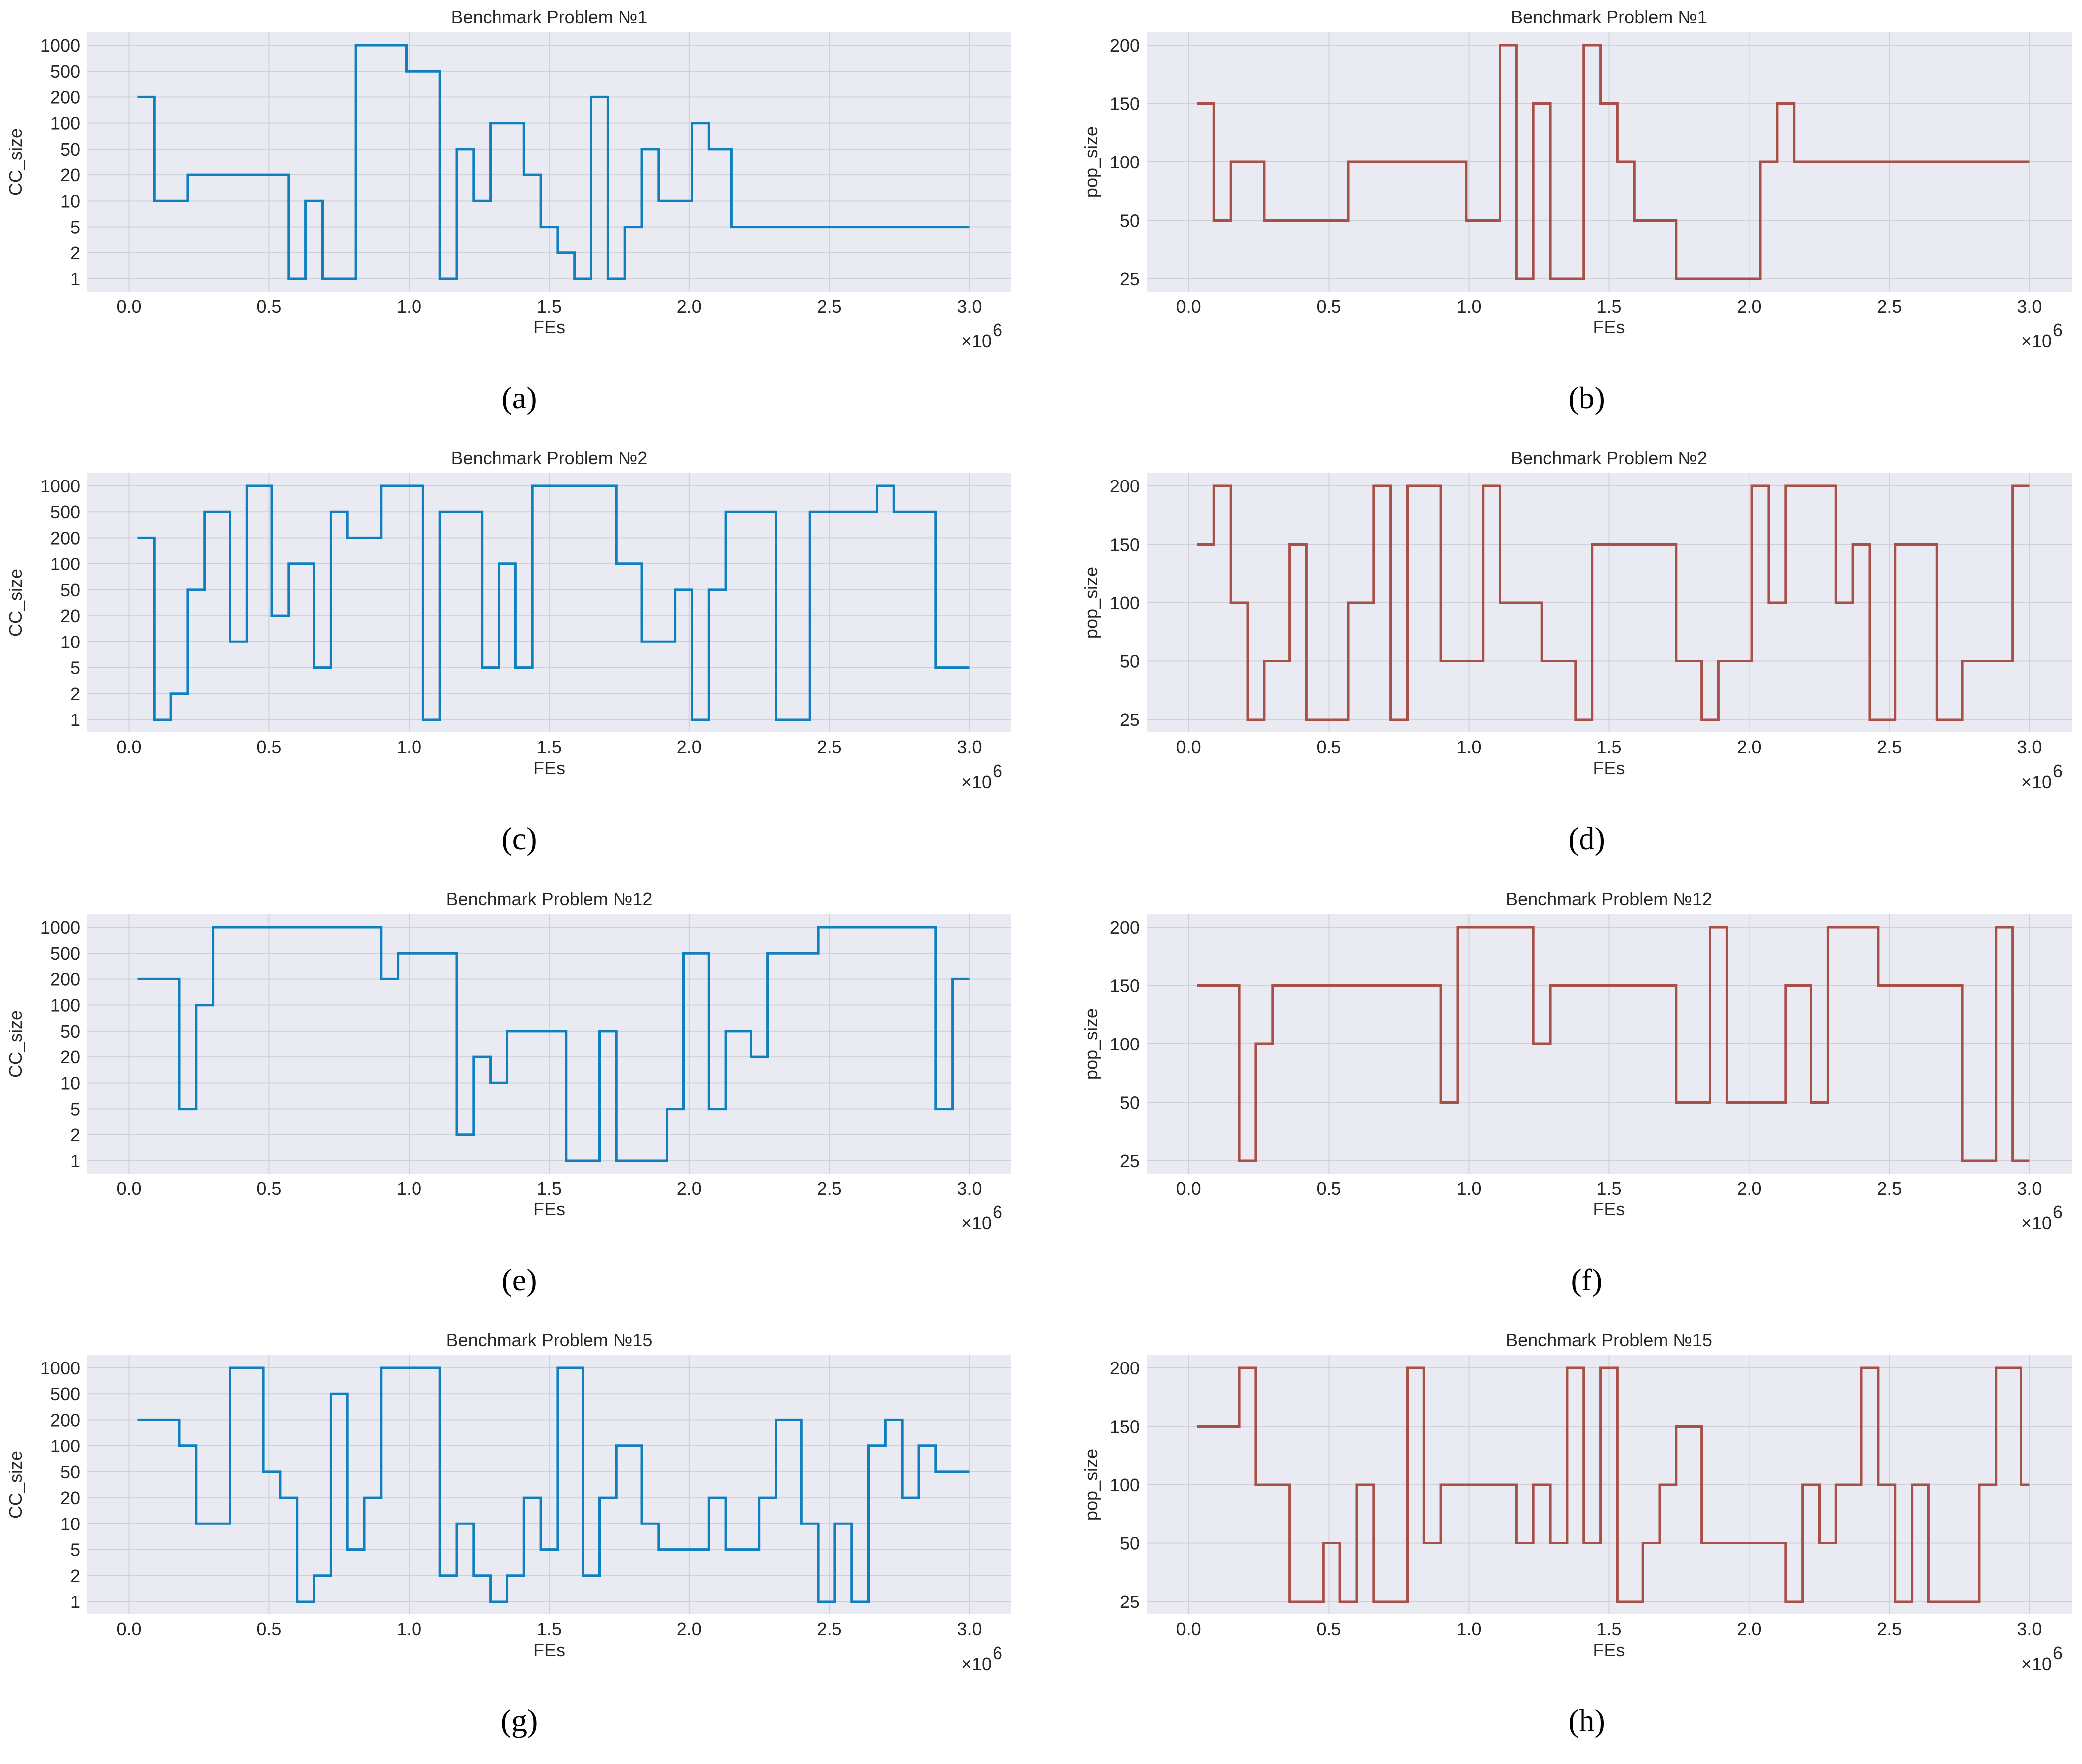 This screenshot has width=2082, height=1764. What do you see at coordinates (1091, 1044) in the screenshot?
I see `y-axis-label: pop_size` at bounding box center [1091, 1044].